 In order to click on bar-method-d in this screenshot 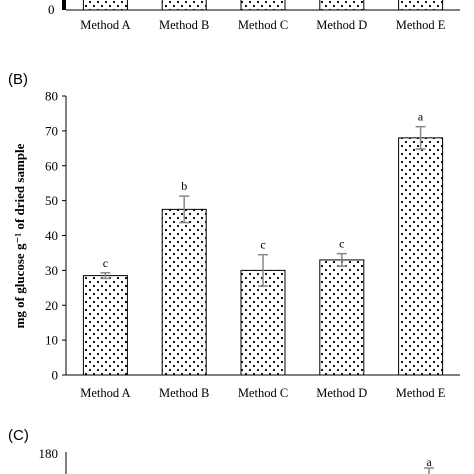, I will do `click(342, 317)`.